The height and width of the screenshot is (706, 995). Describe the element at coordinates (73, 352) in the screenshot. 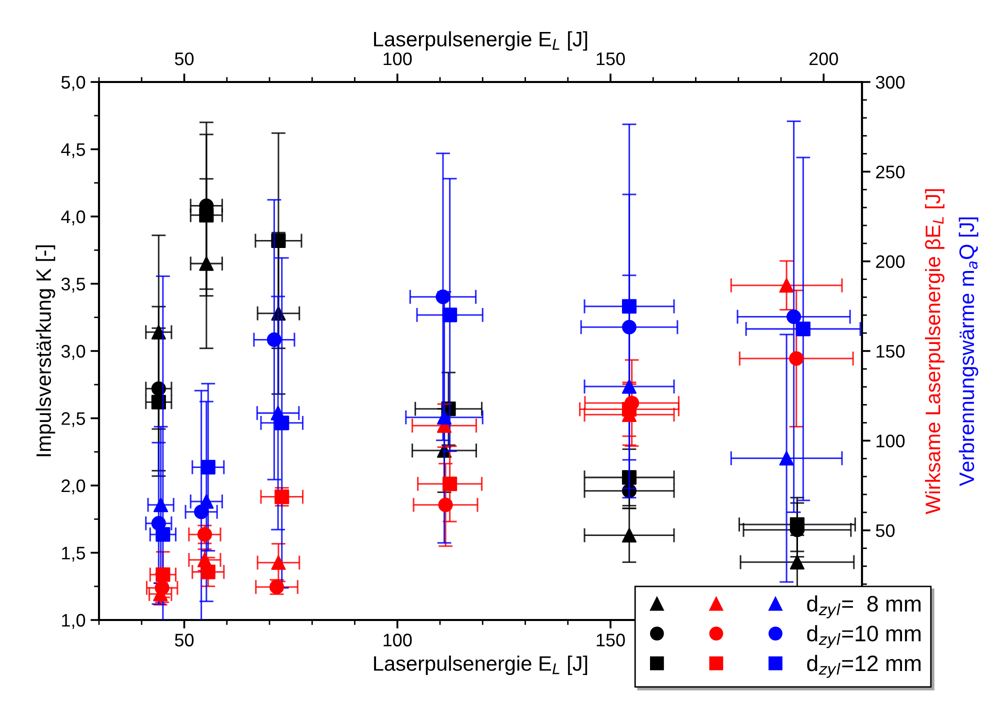

I see `y-tick-label: 3,0` at that location.